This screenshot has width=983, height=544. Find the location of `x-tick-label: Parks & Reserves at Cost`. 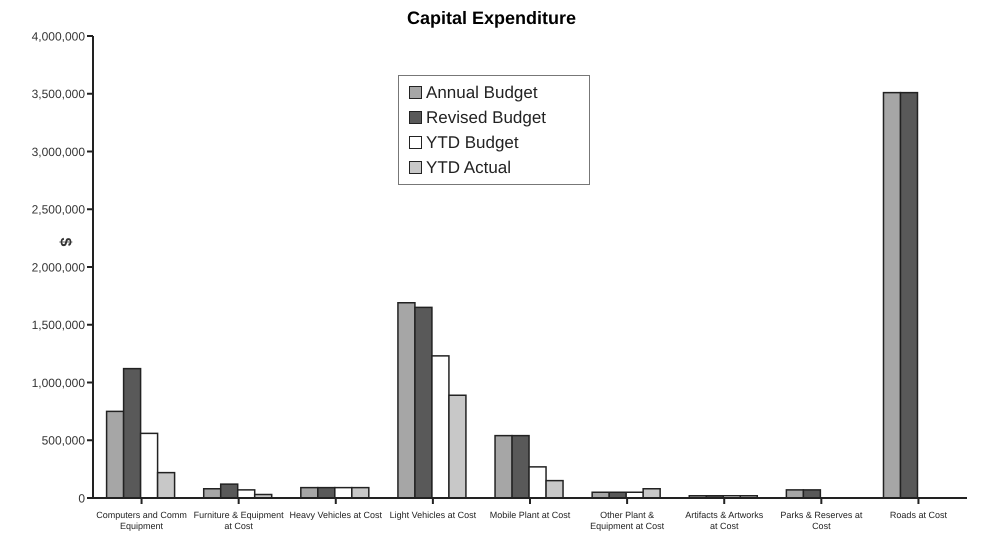

x-tick-label: Parks & Reserves at Cost is located at coordinates (821, 520).